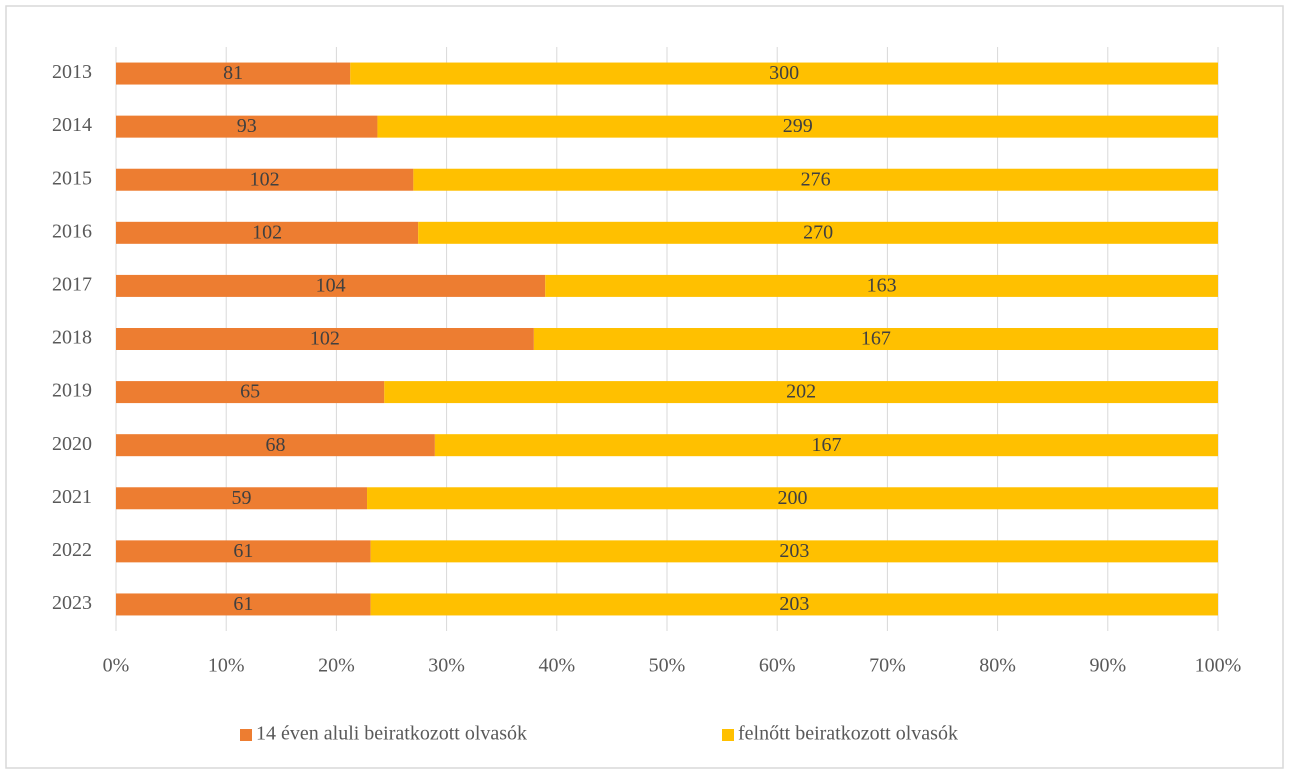  I want to click on data-label: 93, so click(247, 126).